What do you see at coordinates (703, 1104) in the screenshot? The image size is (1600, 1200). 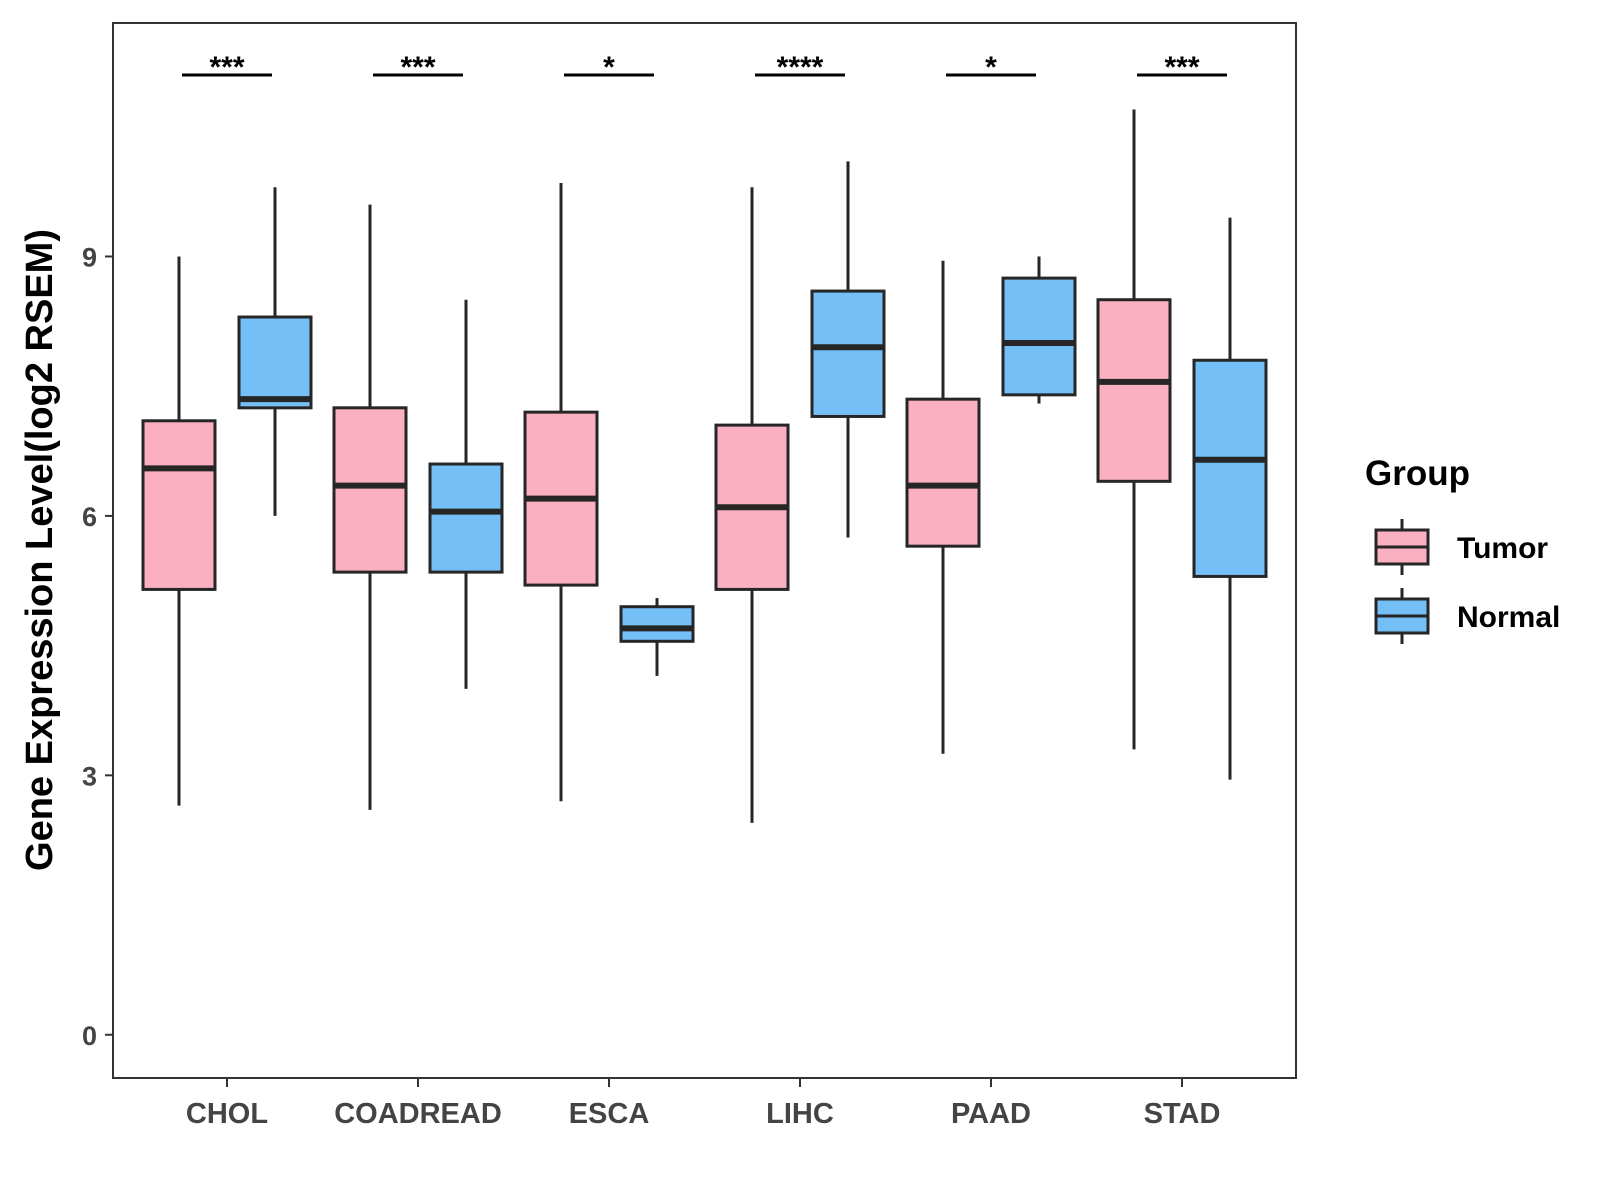 I see `x-axis: CHOL COADREAD ESCA LIHC PAAD STAD` at bounding box center [703, 1104].